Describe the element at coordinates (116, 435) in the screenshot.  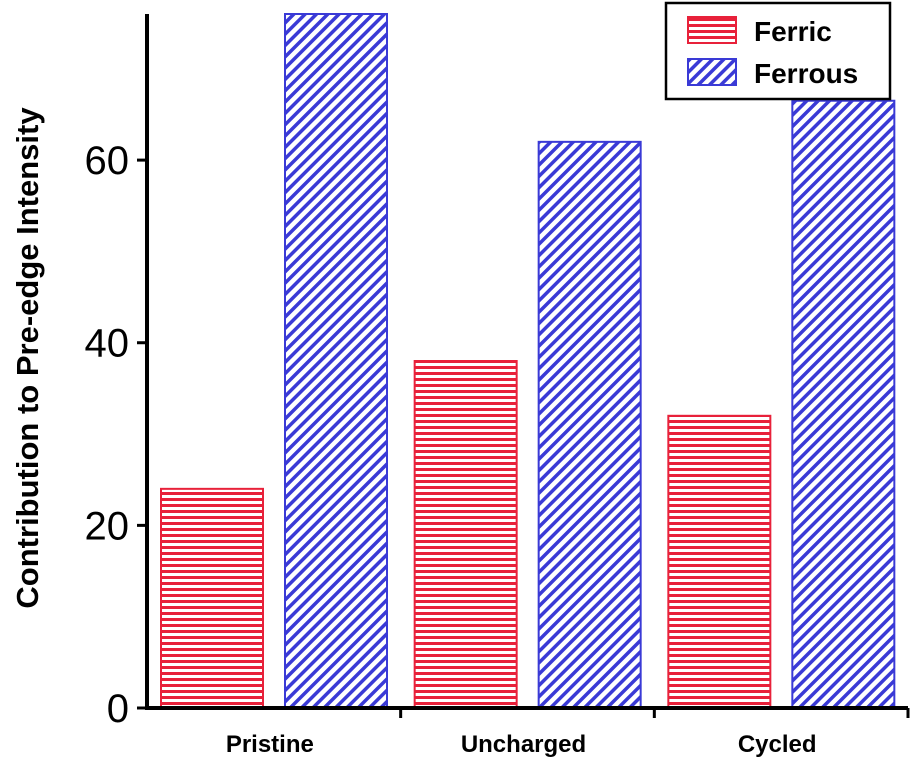
I see `y-ticks-group: 0 20 40 60` at that location.